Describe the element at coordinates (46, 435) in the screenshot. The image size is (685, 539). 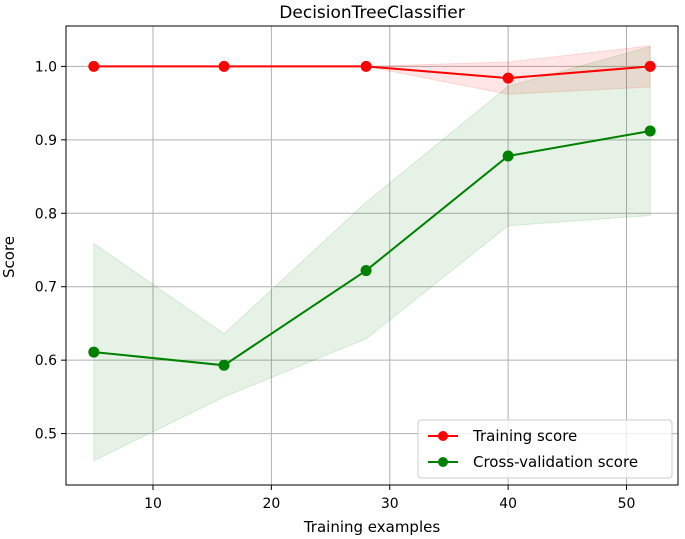
I see `y-tick-label: 0.5` at that location.